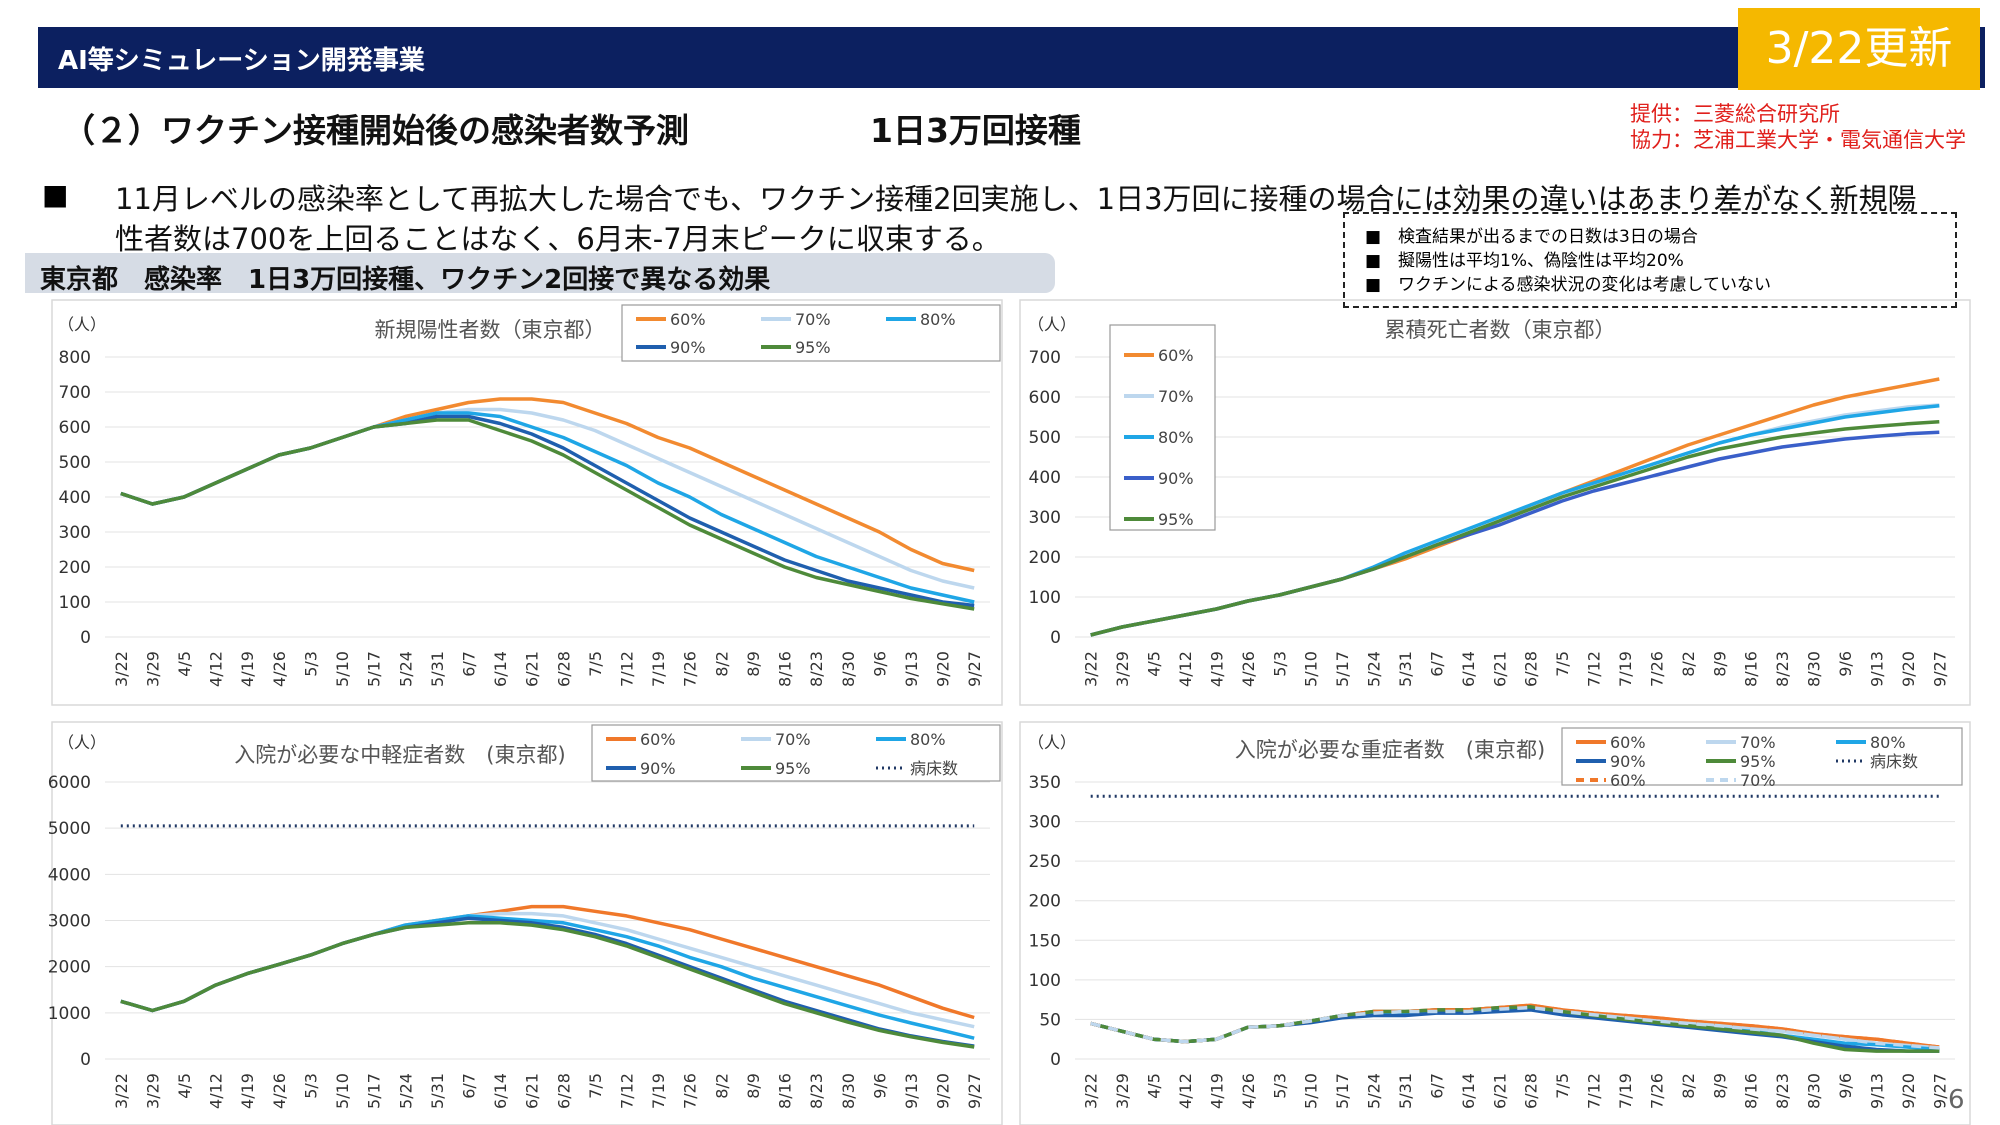 The image size is (2000, 1125). I want to click on legend-label: 60%, so click(658, 739).